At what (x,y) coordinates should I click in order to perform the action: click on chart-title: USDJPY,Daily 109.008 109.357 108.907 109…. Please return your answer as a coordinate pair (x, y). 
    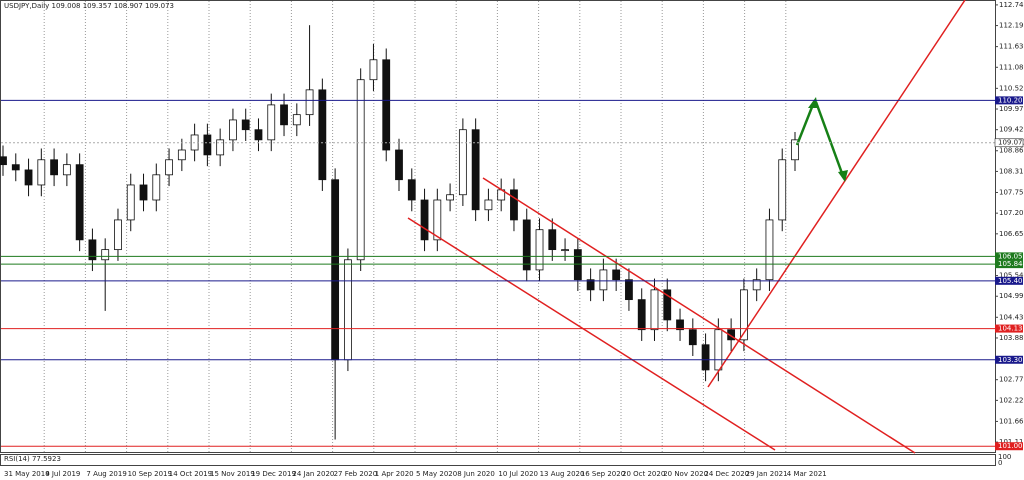
    Looking at the image, I should click on (89, 6).